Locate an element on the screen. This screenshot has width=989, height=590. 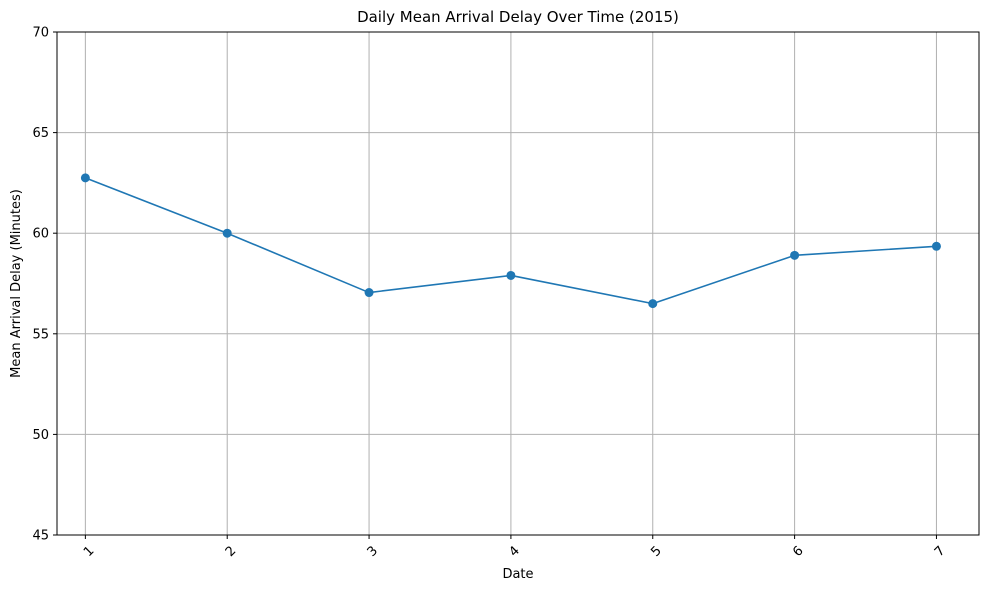
x-tick-label: 5 is located at coordinates (656, 551).